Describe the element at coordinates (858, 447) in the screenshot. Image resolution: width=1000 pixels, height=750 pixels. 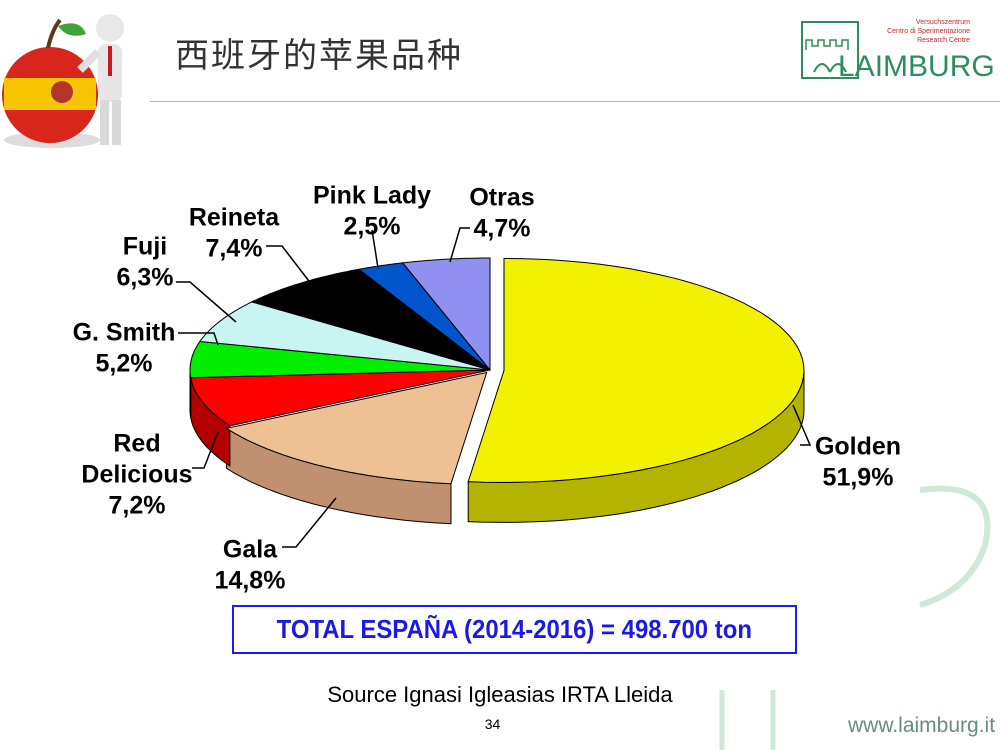
I see `slice-name-label-0: Golden` at that location.